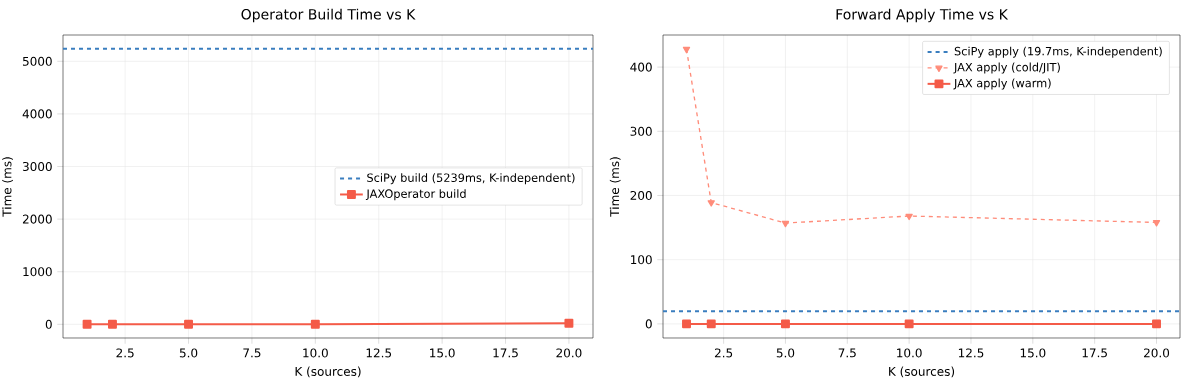 The image size is (1189, 390). I want to click on y-tick-label: 5000, so click(37, 61).